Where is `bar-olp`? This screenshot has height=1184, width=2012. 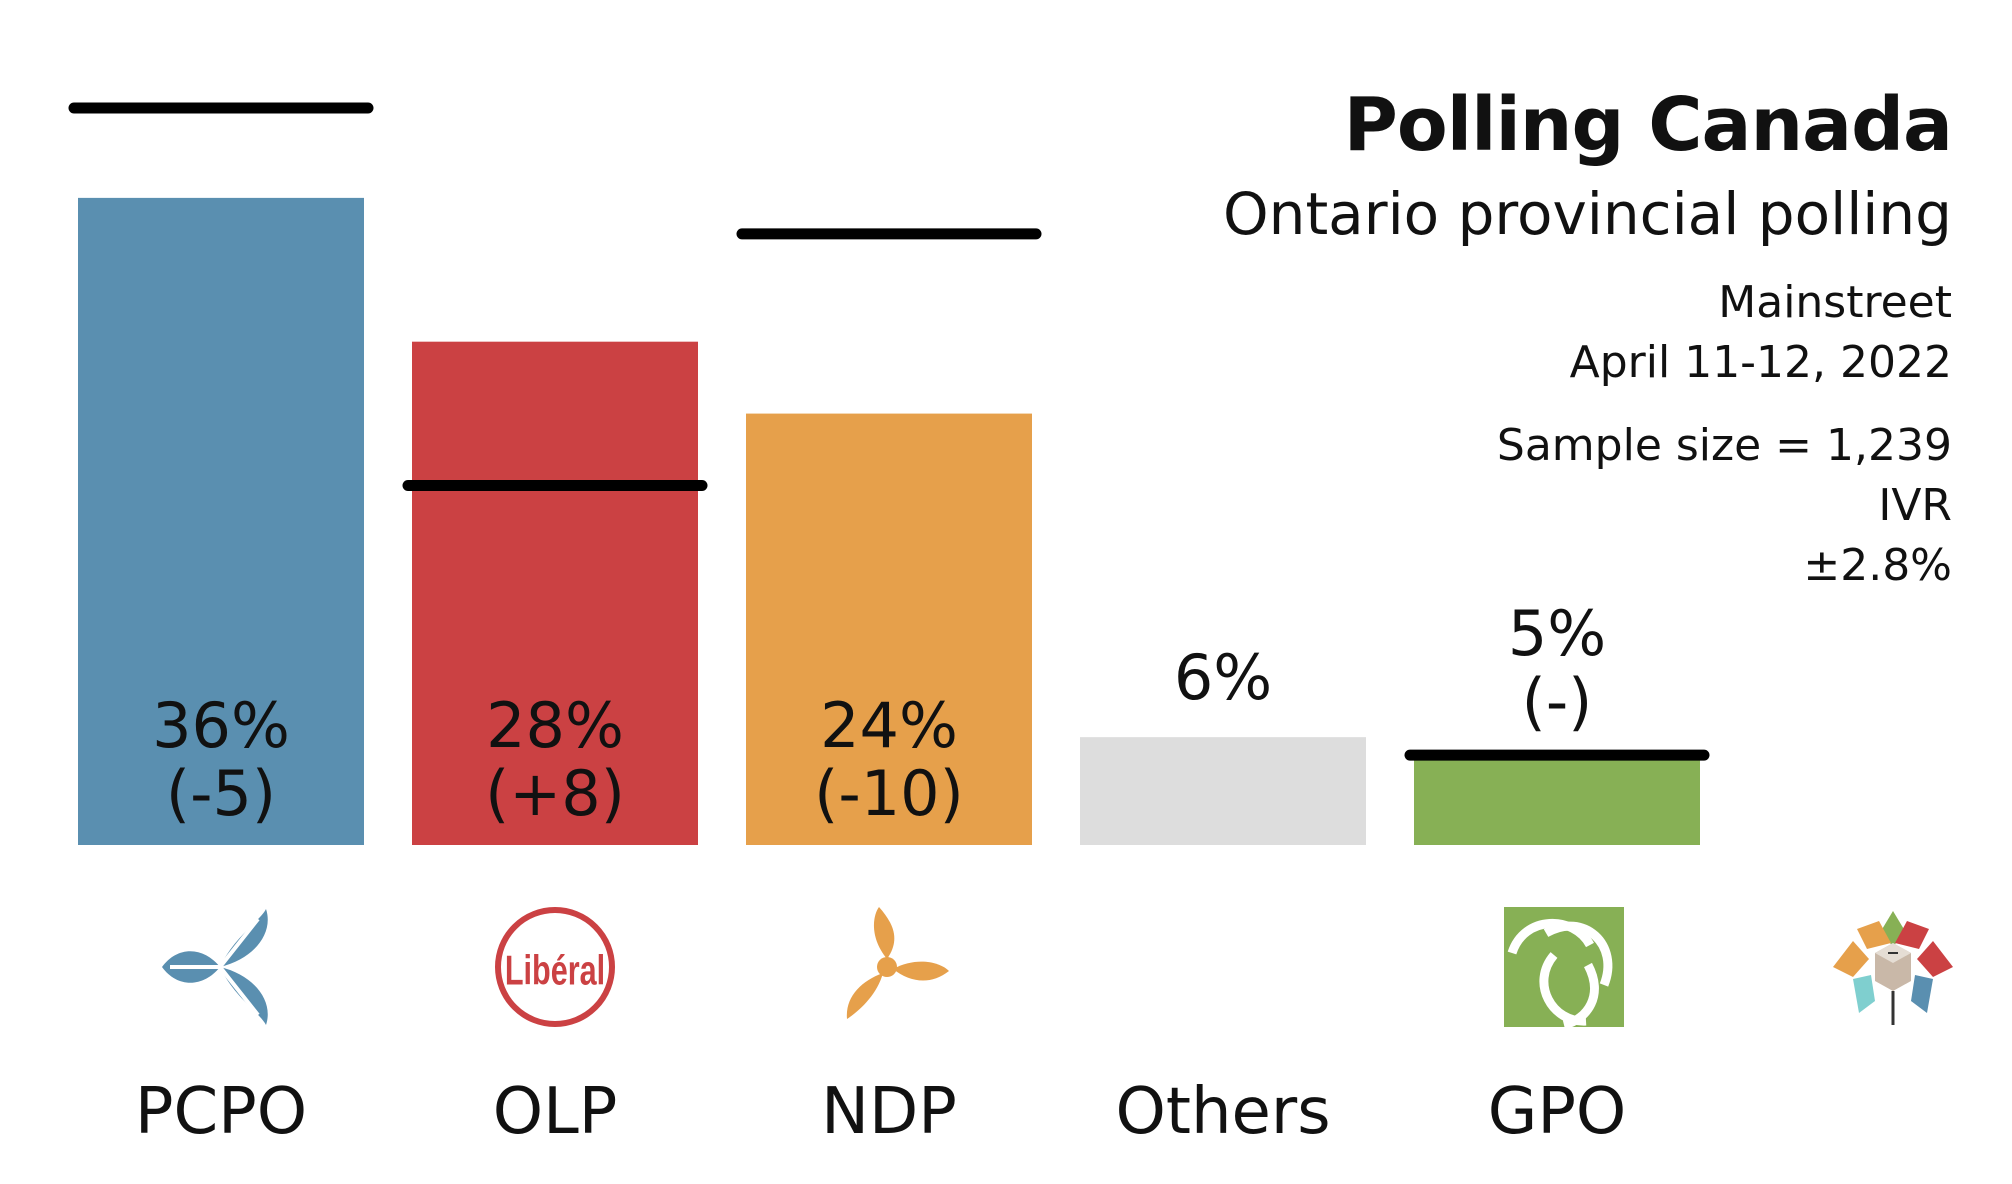
bar-olp is located at coordinates (555, 593).